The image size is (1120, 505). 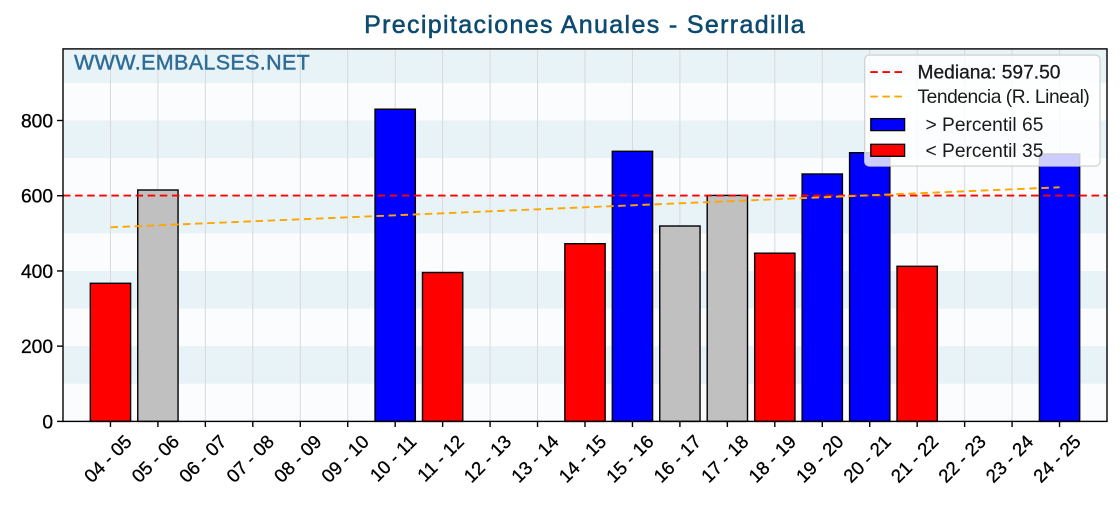 I want to click on svg-text:Precipitaciones Anuales - Serr: Precipitaciones Anuales - Serradilla, so click(x=585, y=25).